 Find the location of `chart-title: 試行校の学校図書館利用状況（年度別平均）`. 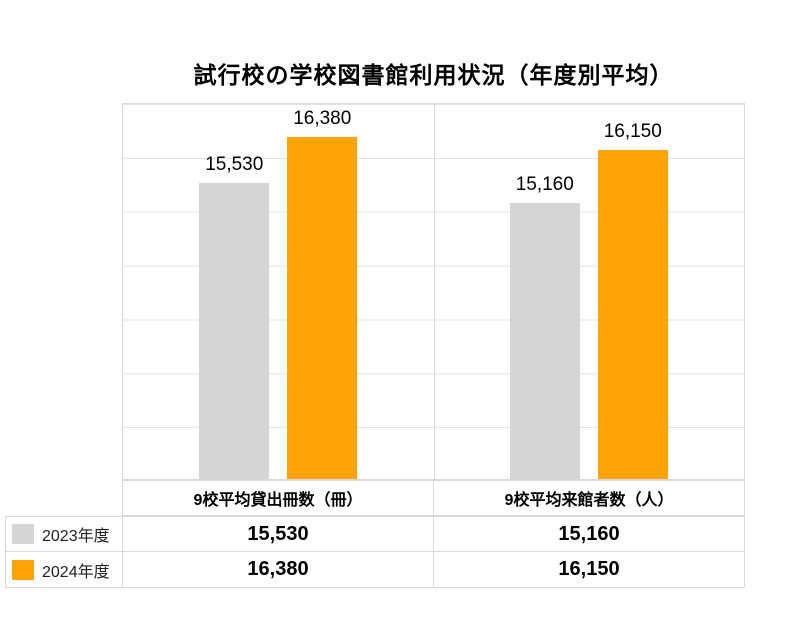

chart-title: 試行校の学校図書館利用状況（年度別平均） is located at coordinates (433, 75).